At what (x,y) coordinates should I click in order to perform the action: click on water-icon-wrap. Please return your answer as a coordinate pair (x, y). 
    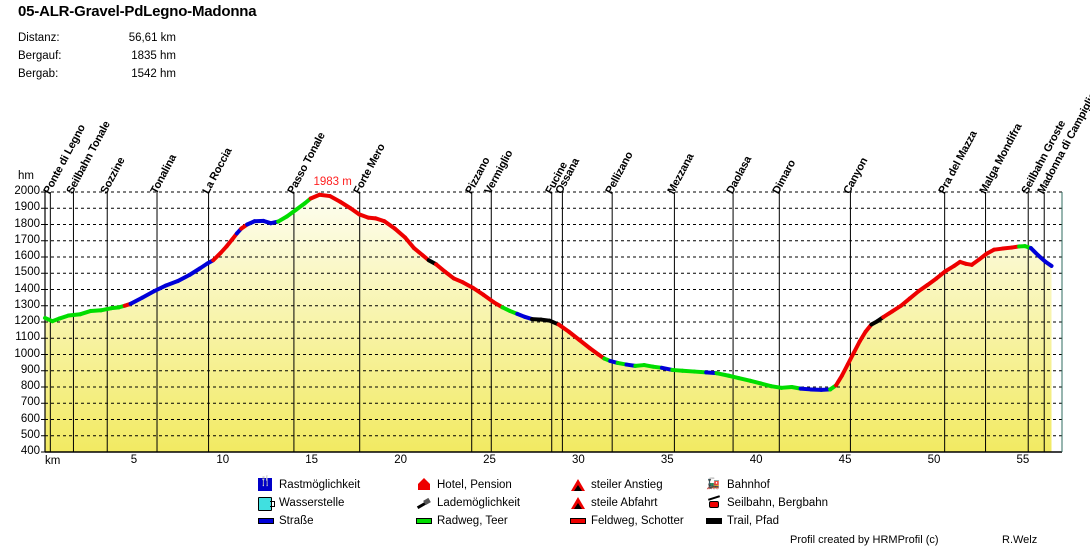
    Looking at the image, I should click on (266, 503).